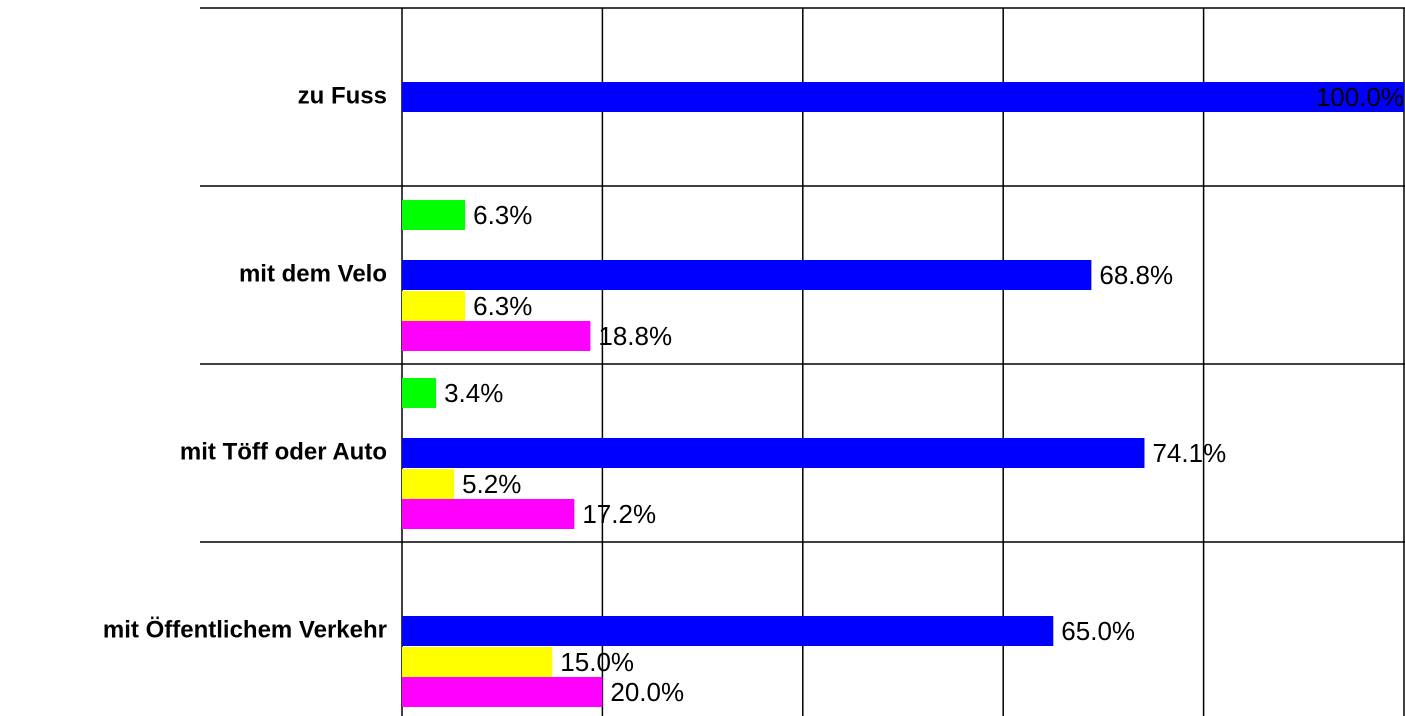 This screenshot has width=1405, height=716. I want to click on value-label: 68.8%, so click(1136, 275).